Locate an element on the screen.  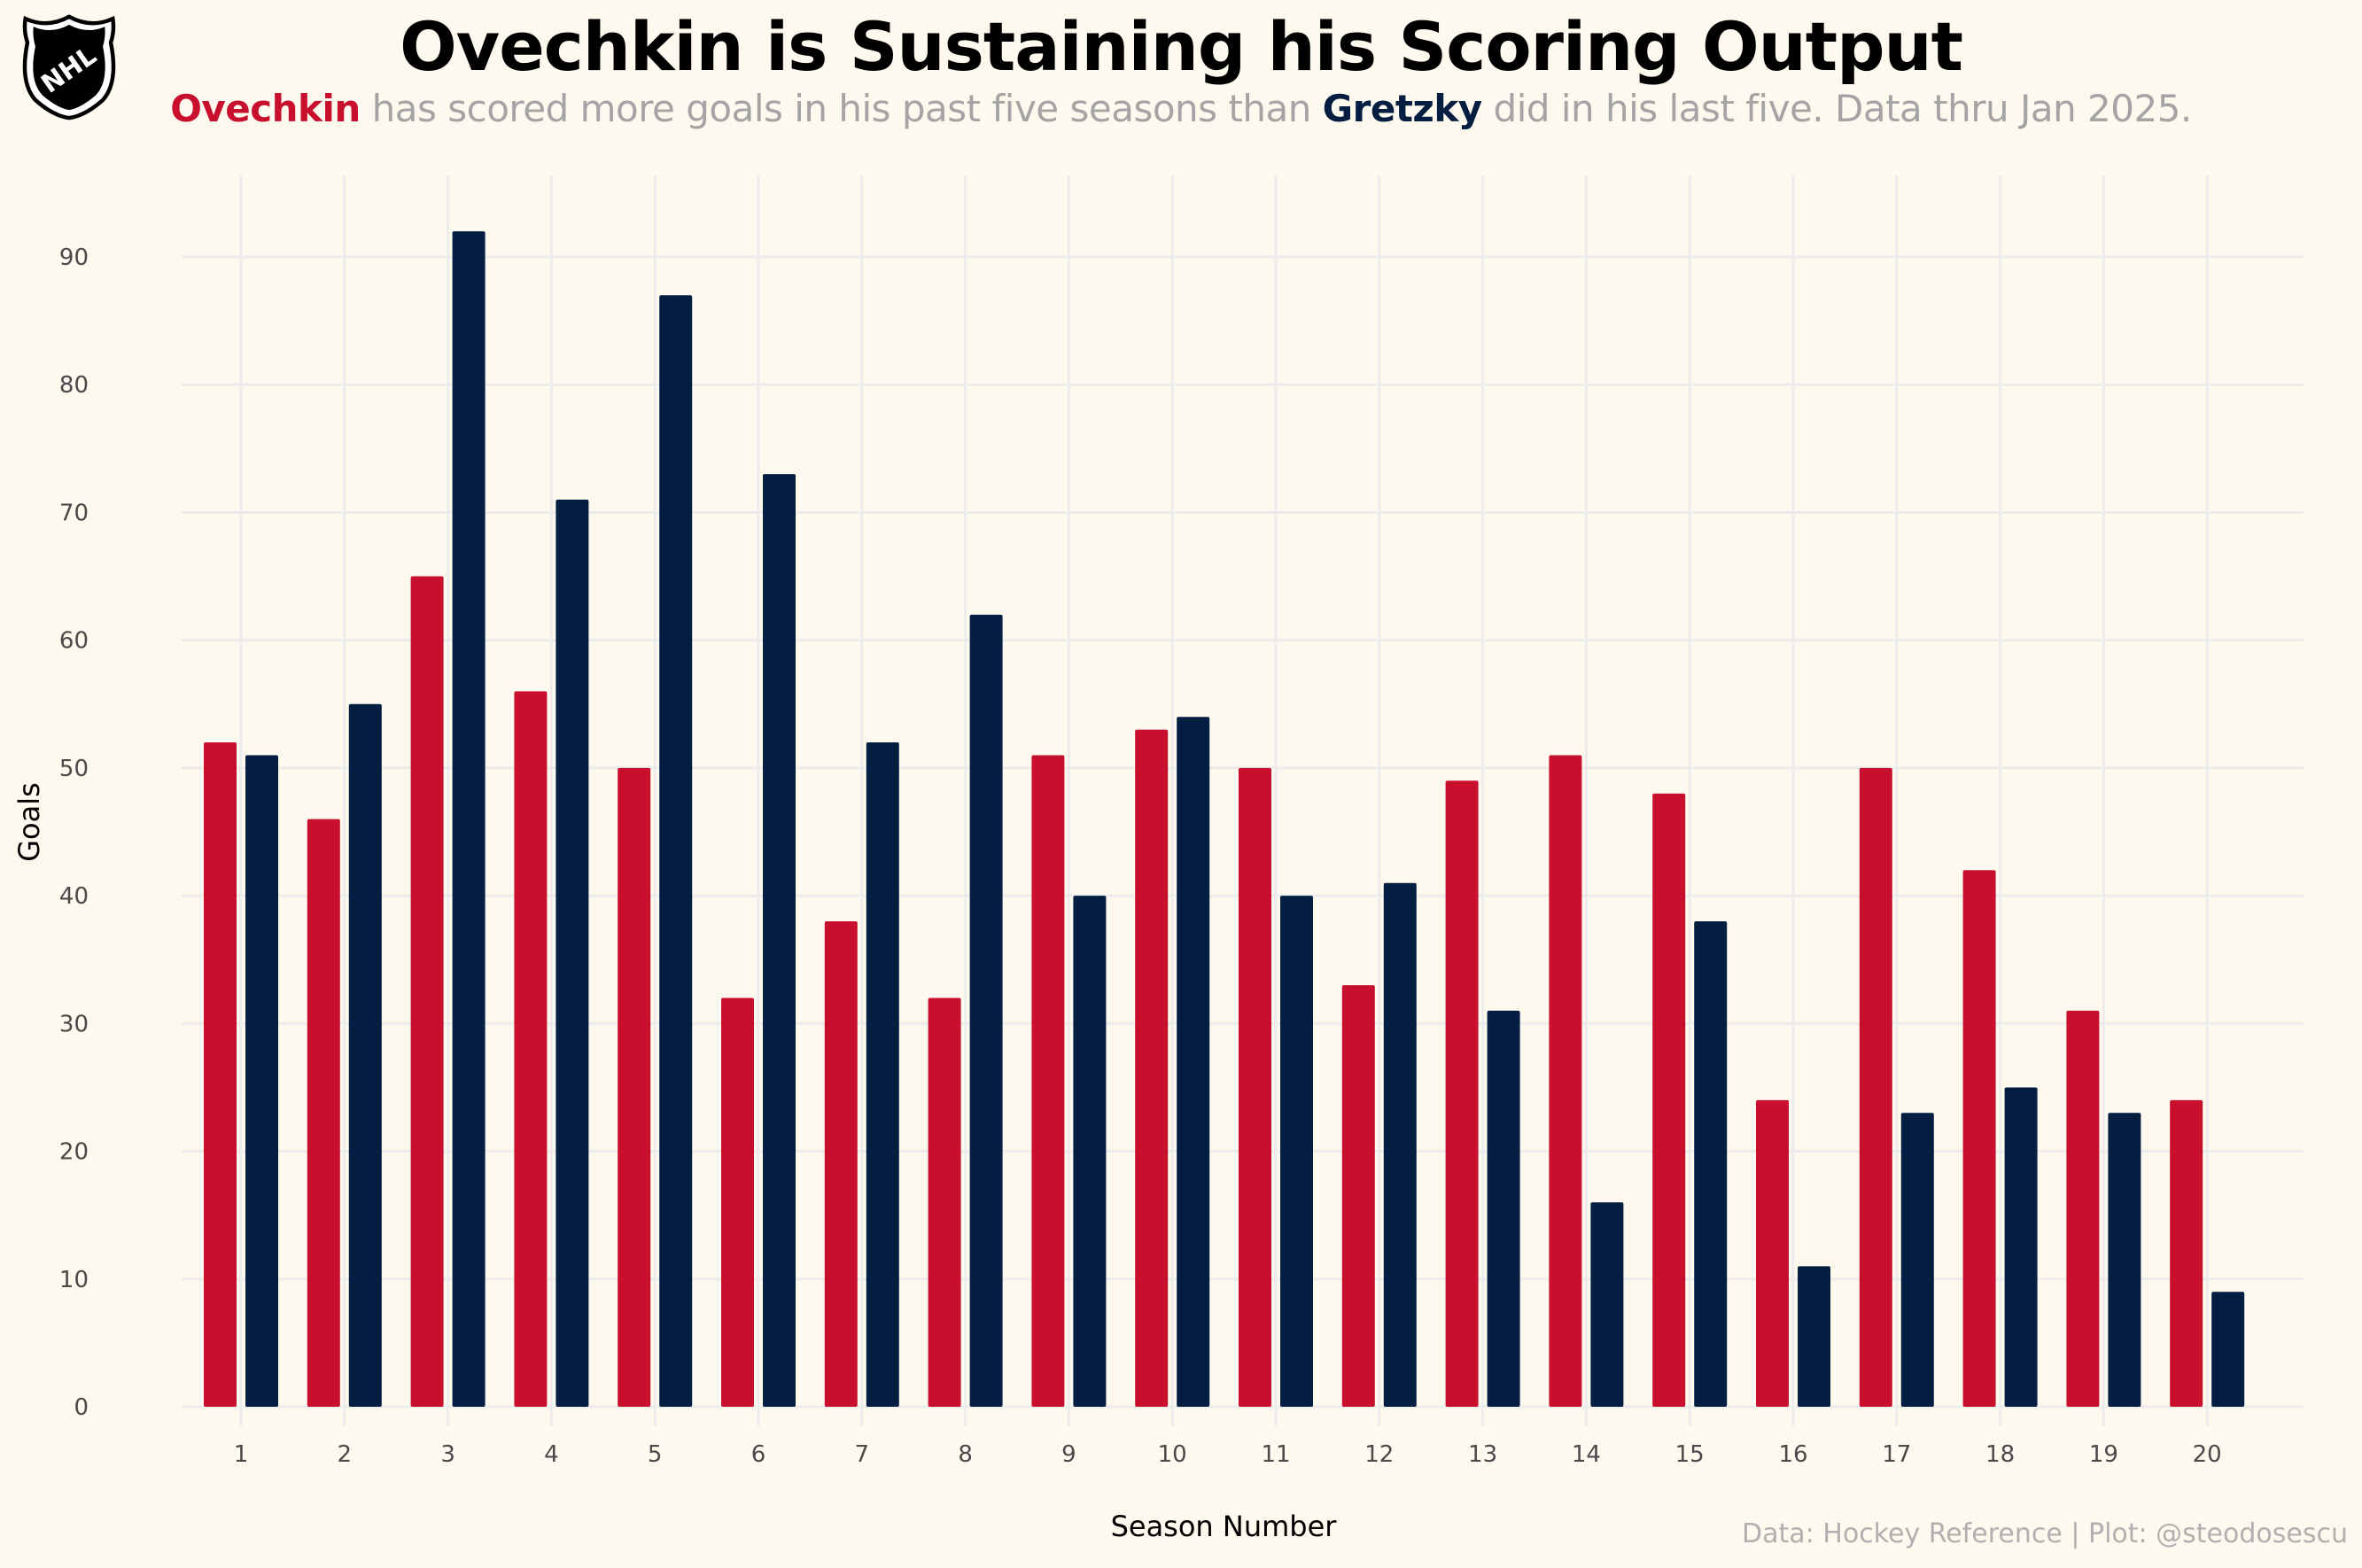
x-tick-label: 8 is located at coordinates (965, 1454).